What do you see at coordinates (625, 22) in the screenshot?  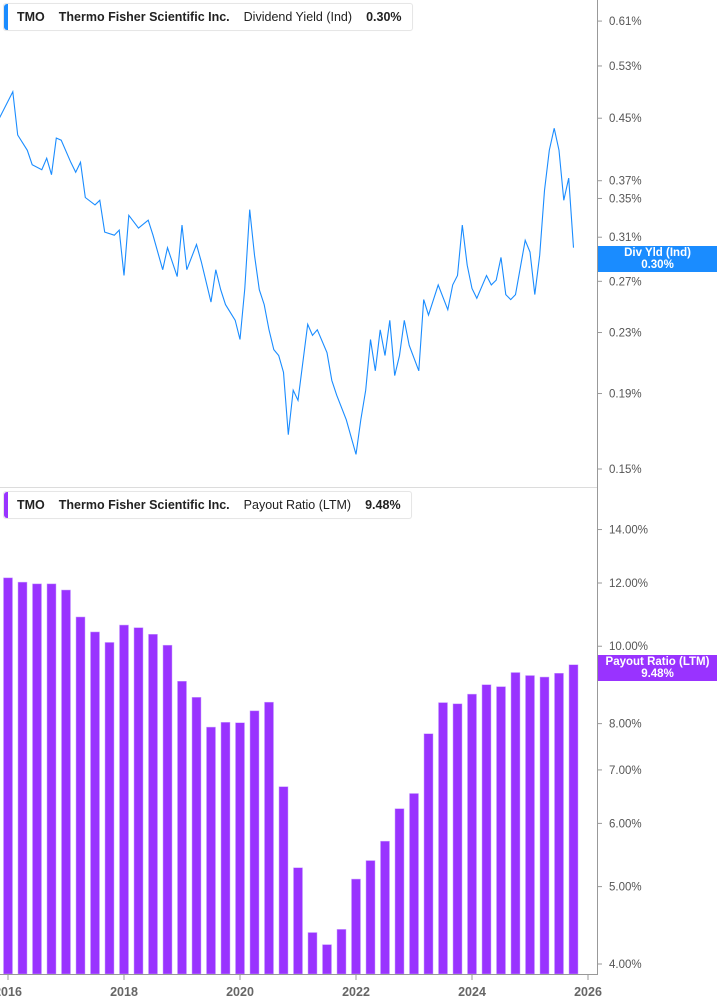 I see `y-tick-label: 0.61%` at bounding box center [625, 22].